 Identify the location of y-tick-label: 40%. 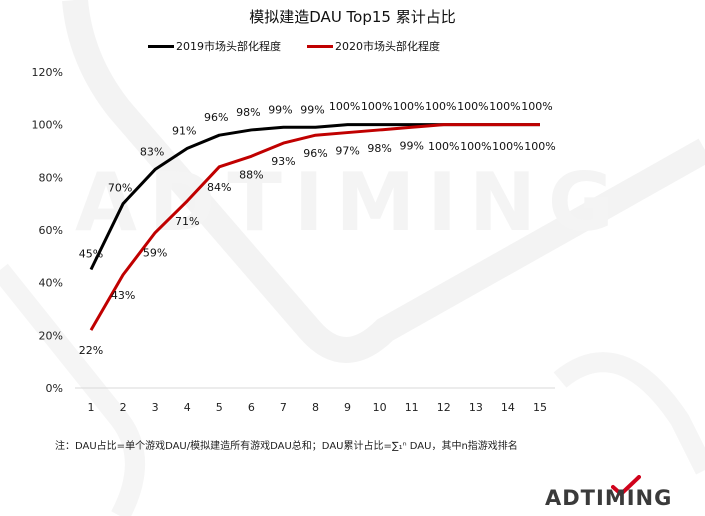
(51, 283).